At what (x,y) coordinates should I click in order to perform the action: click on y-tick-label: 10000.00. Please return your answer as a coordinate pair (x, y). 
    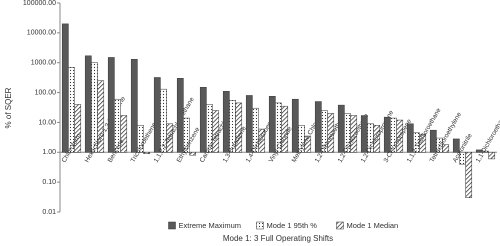
    Looking at the image, I should click on (41, 33).